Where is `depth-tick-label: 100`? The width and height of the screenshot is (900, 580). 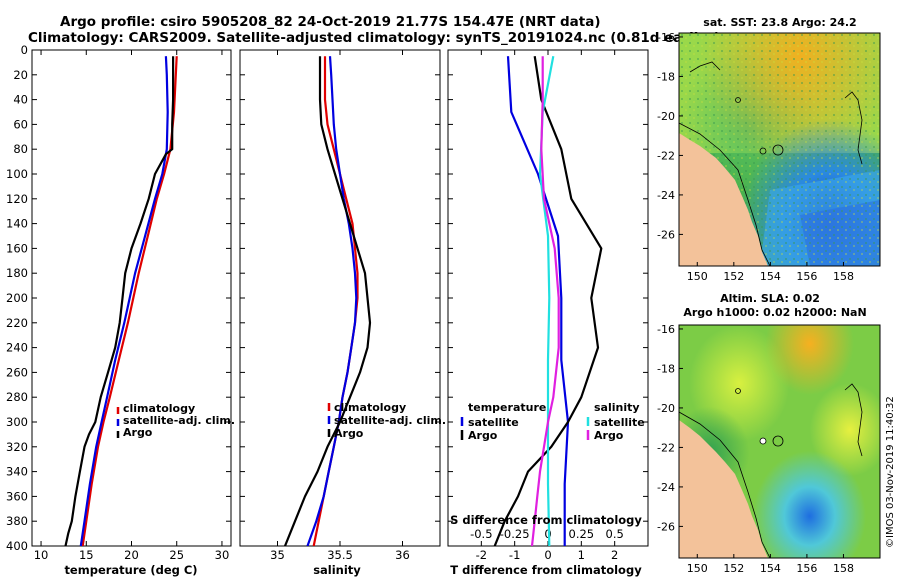
depth-tick-label: 100 is located at coordinates (17, 174).